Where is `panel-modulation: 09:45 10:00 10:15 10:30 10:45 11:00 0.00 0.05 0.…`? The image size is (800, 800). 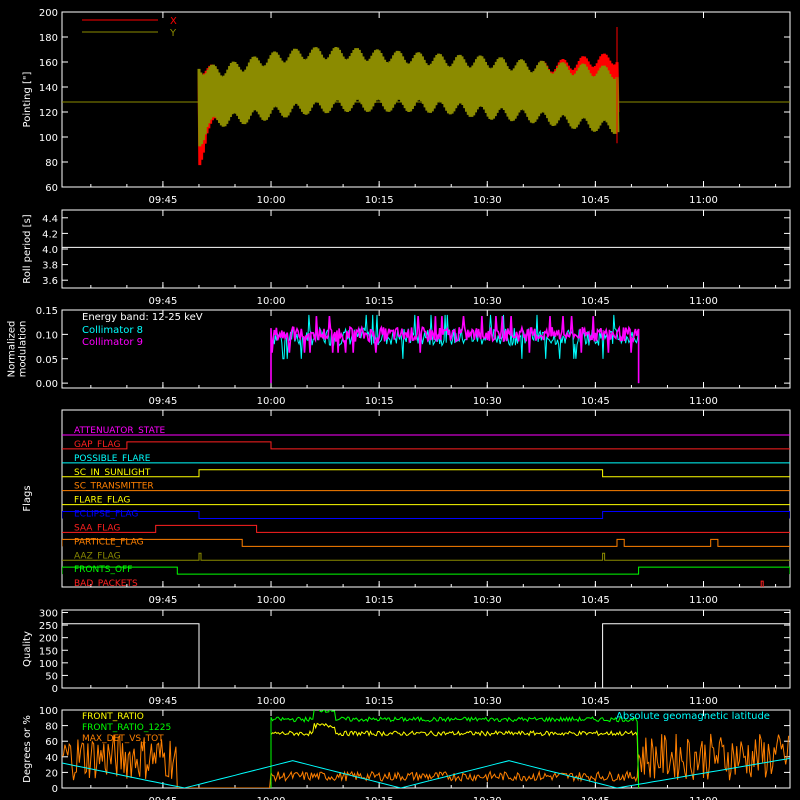
panel-modulation: 09:45 10:00 10:15 10:30 10:45 11:00 0.00 0.05 0.… is located at coordinates (399, 356).